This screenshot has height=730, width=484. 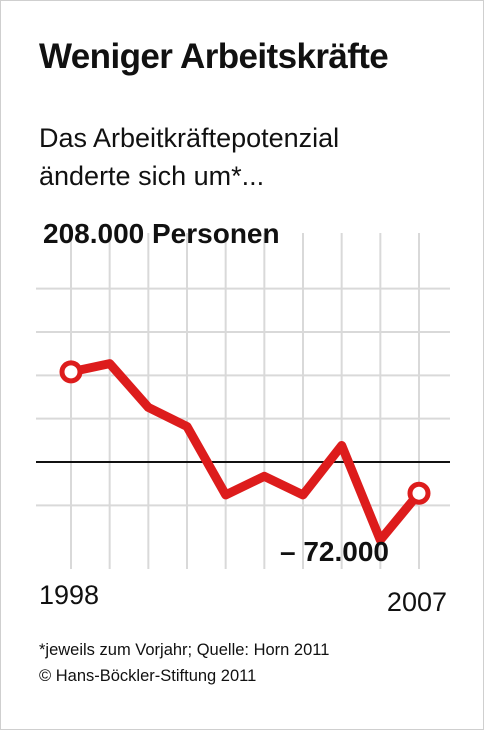 What do you see at coordinates (214, 56) in the screenshot?
I see `chart-title: Weniger Arbeitskräfte` at bounding box center [214, 56].